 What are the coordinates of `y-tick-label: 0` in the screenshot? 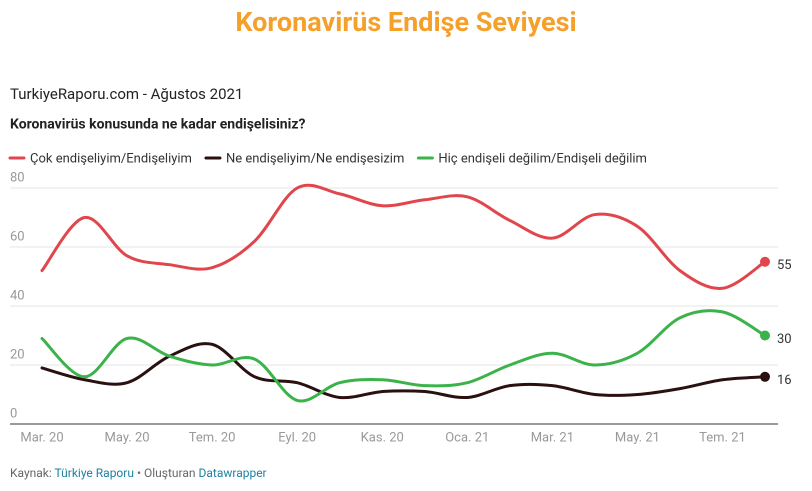 It's located at (13, 413).